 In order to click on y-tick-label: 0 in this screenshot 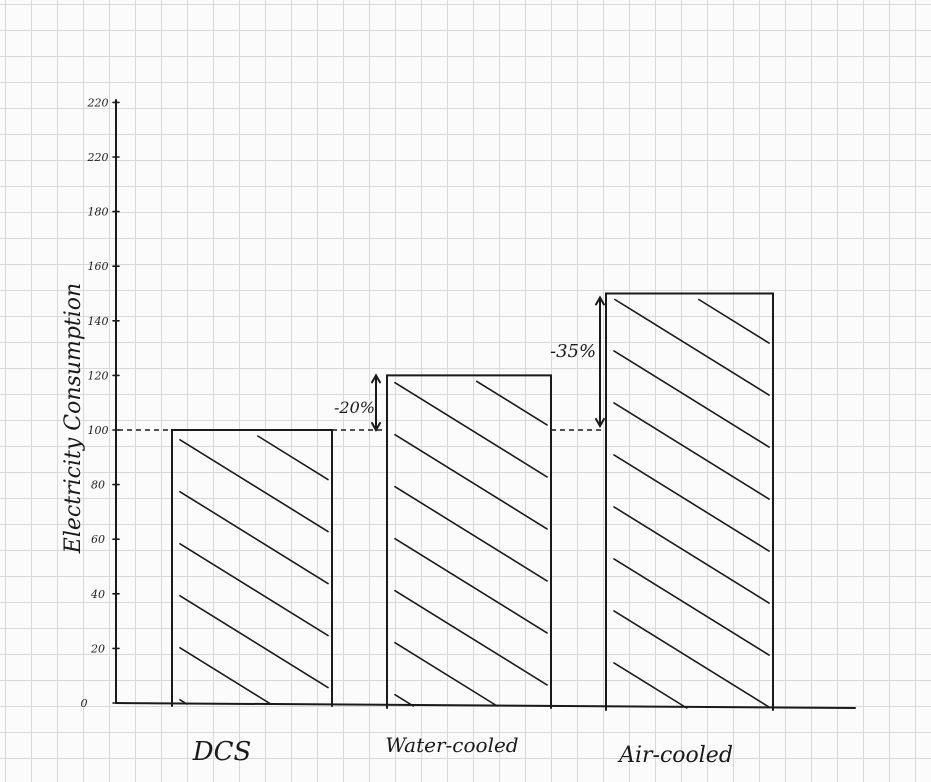, I will do `click(84, 703)`.